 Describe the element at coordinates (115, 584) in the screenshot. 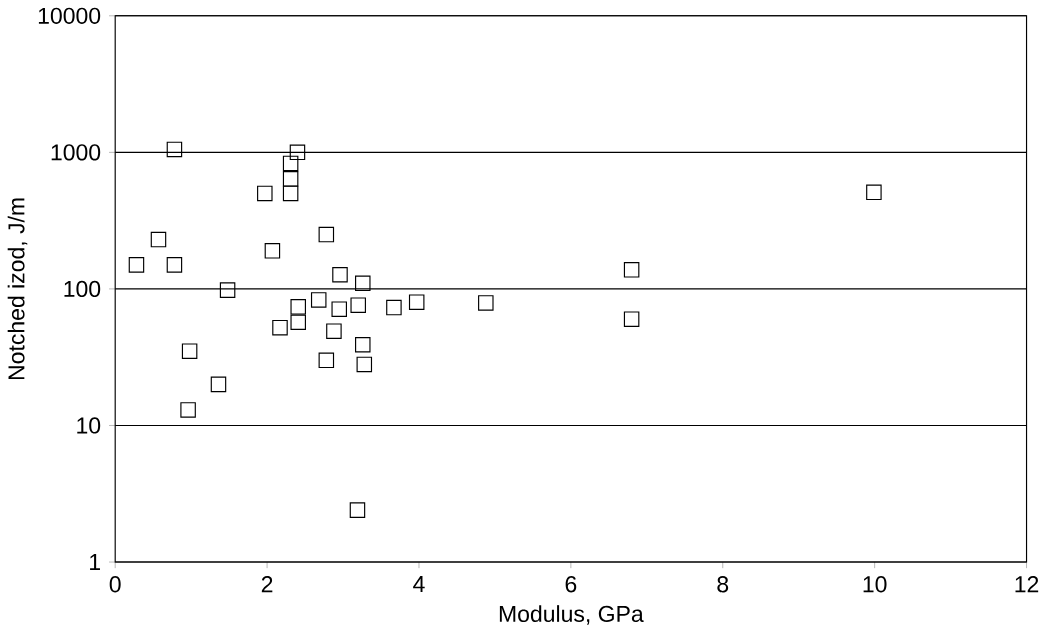

I see `x-tick-label: 0` at that location.